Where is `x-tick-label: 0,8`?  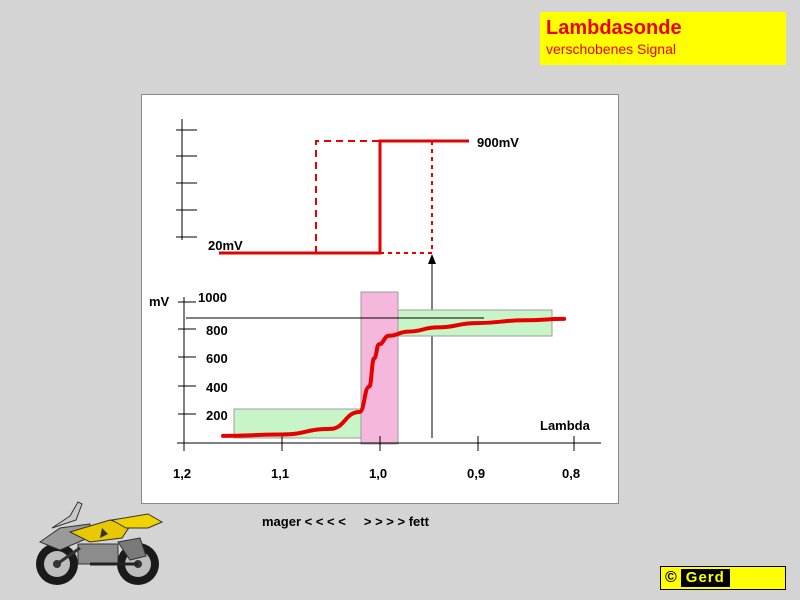 x-tick-label: 0,8 is located at coordinates (571, 473).